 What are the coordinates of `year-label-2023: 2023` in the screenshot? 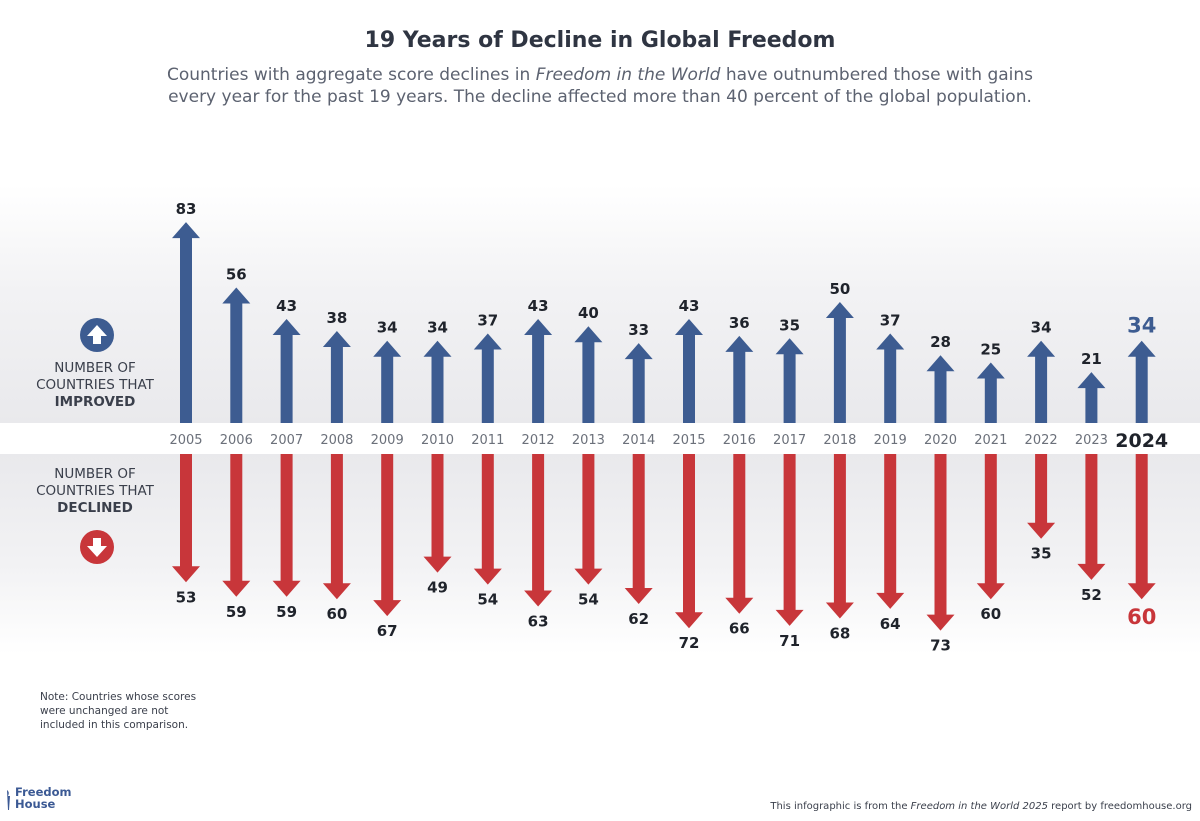 It's located at (1091, 440).